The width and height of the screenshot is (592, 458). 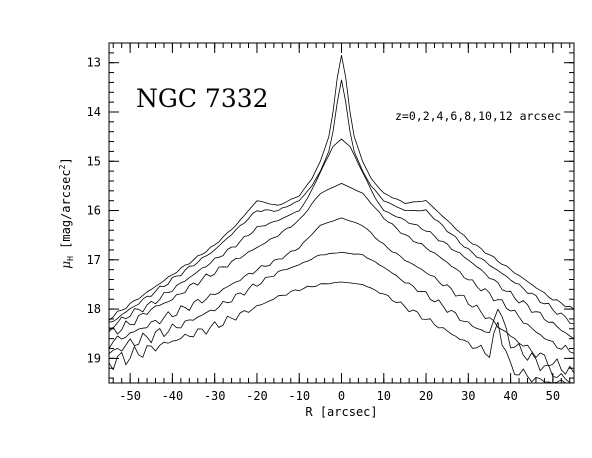 What do you see at coordinates (257, 396) in the screenshot?
I see `x-tick-label: -20` at bounding box center [257, 396].